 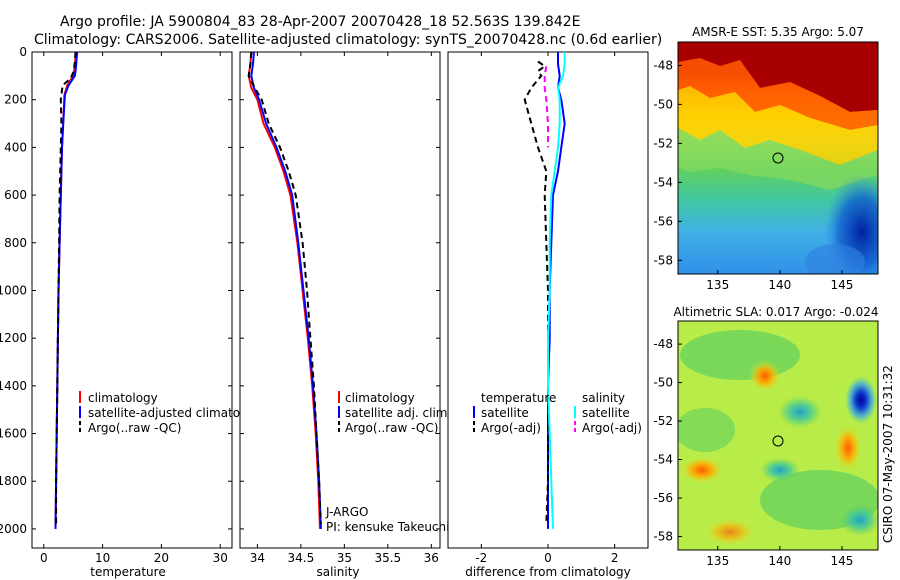 I want to click on y-tick-label: 200, so click(x=15, y=100).